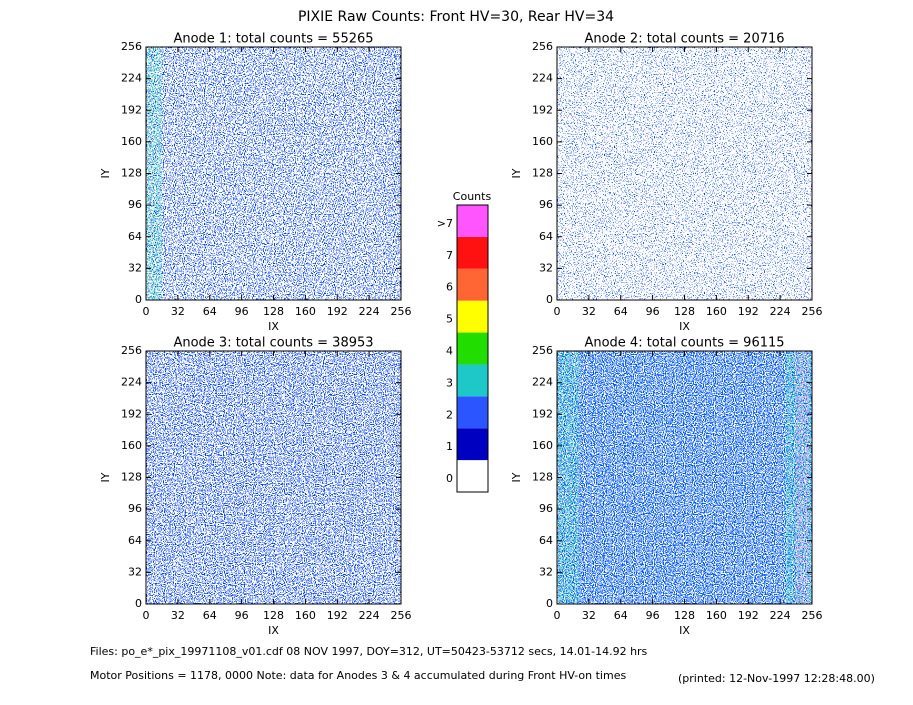  I want to click on colorbar-label: 3, so click(449, 382).